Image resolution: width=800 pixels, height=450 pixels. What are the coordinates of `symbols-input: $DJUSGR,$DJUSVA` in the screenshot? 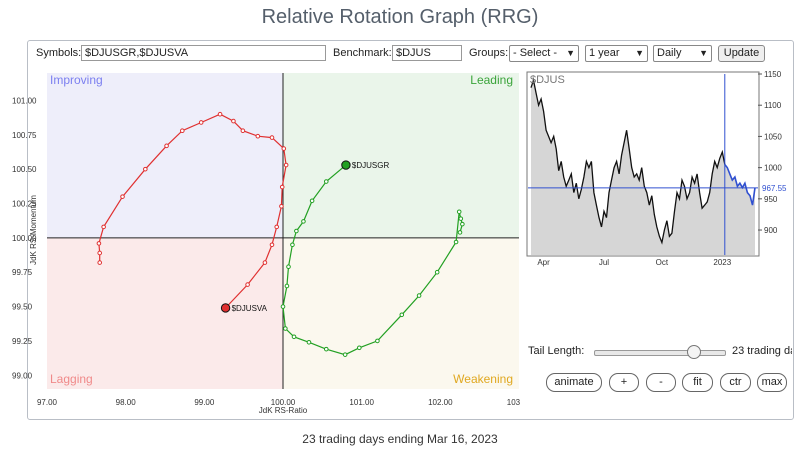 It's located at (203, 53).